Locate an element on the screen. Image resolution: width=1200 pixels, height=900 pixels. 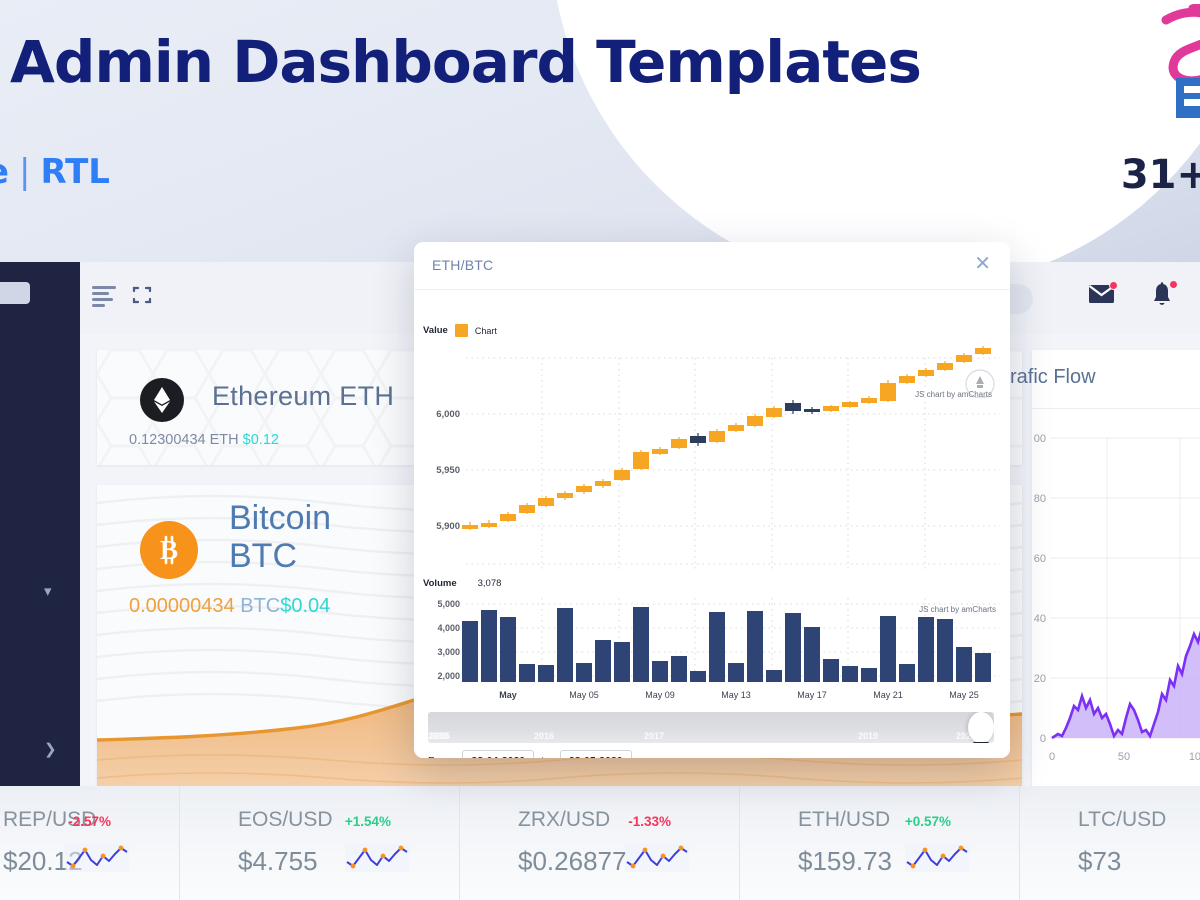
trafic-flow-panel: rafic Flow 00 80 60 40 20 0 0 50 is located at coordinates (1105, 571).